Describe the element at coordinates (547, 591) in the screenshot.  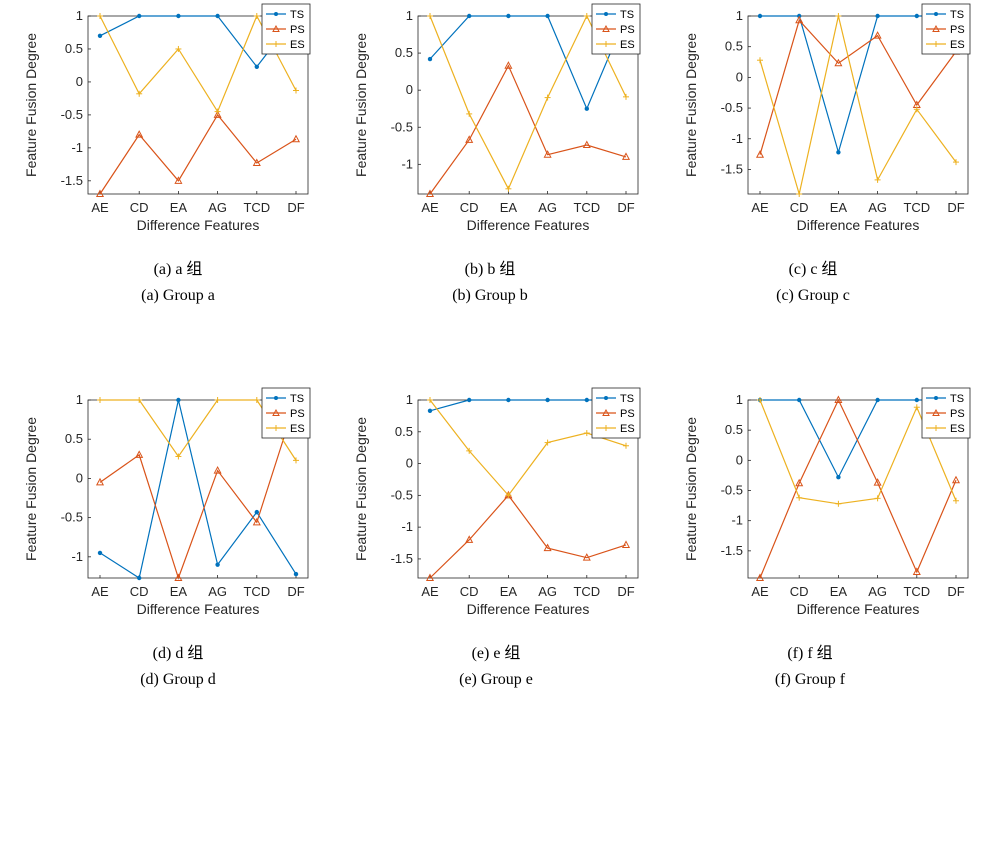
I see `x-tick-label: AG` at that location.